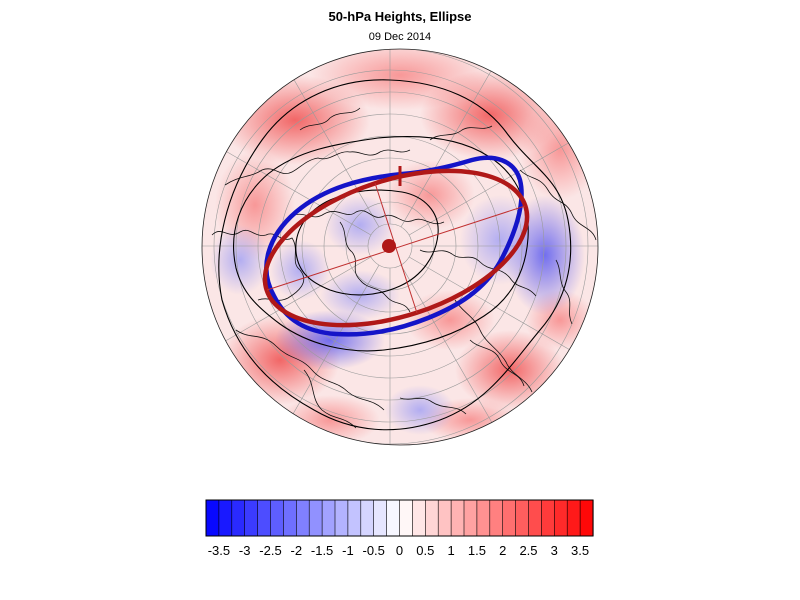  What do you see at coordinates (450, 550) in the screenshot?
I see `colorbar-tick-label: 1` at bounding box center [450, 550].